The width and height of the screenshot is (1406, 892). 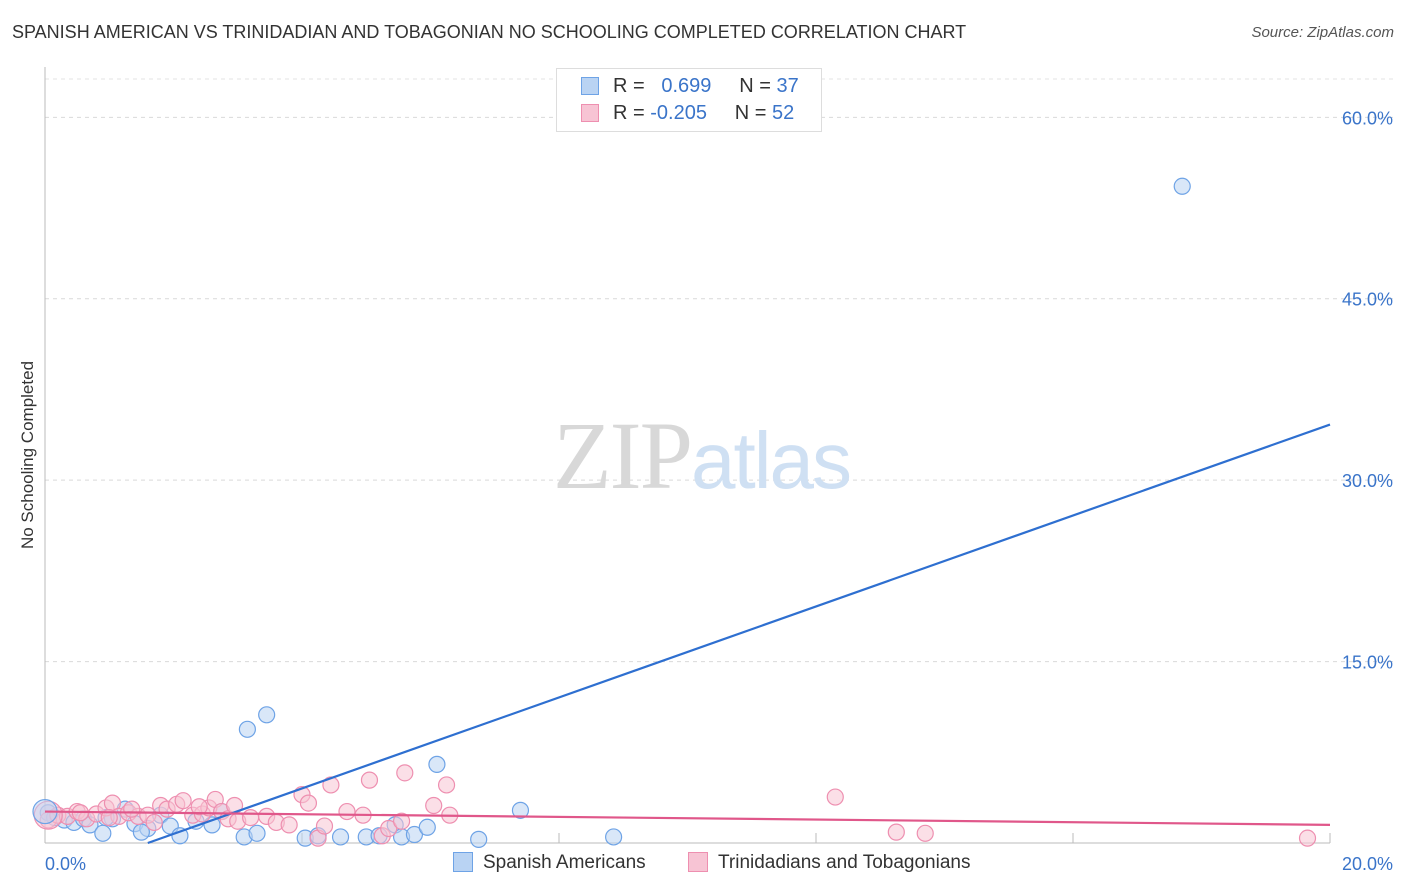 I want to click on bottom-legend-label: Trinidadians and Tobagonians, so click(x=844, y=862).